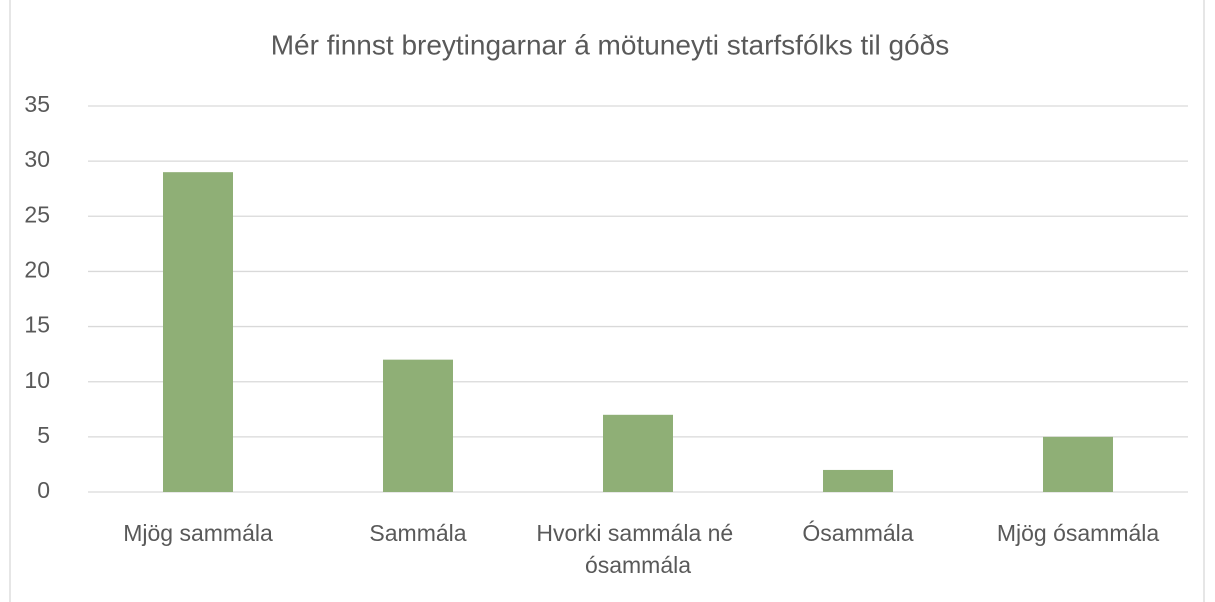  Describe the element at coordinates (43, 490) in the screenshot. I see `y-tick-label: 0` at that location.